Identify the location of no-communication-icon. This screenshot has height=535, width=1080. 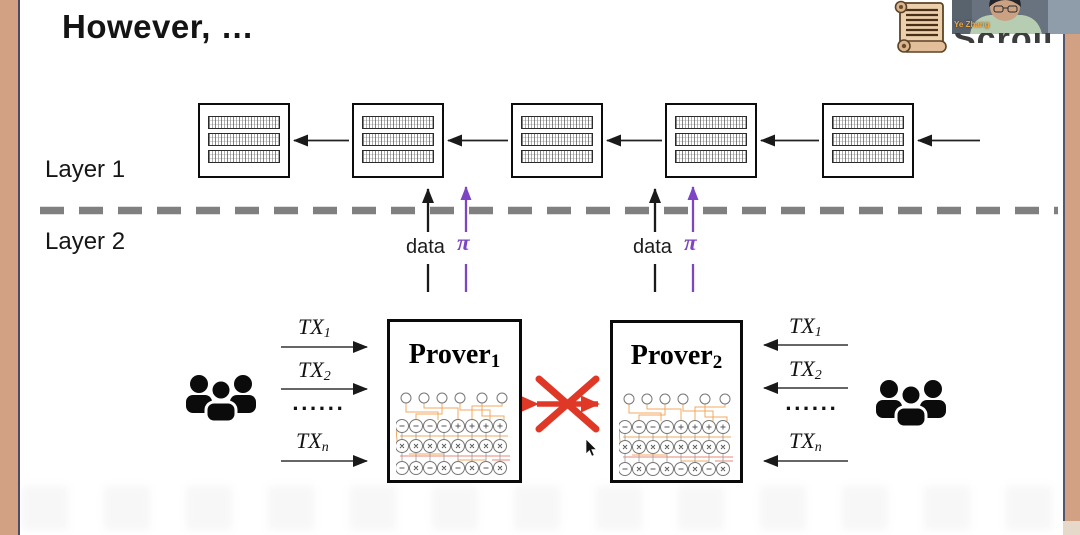
(560, 404).